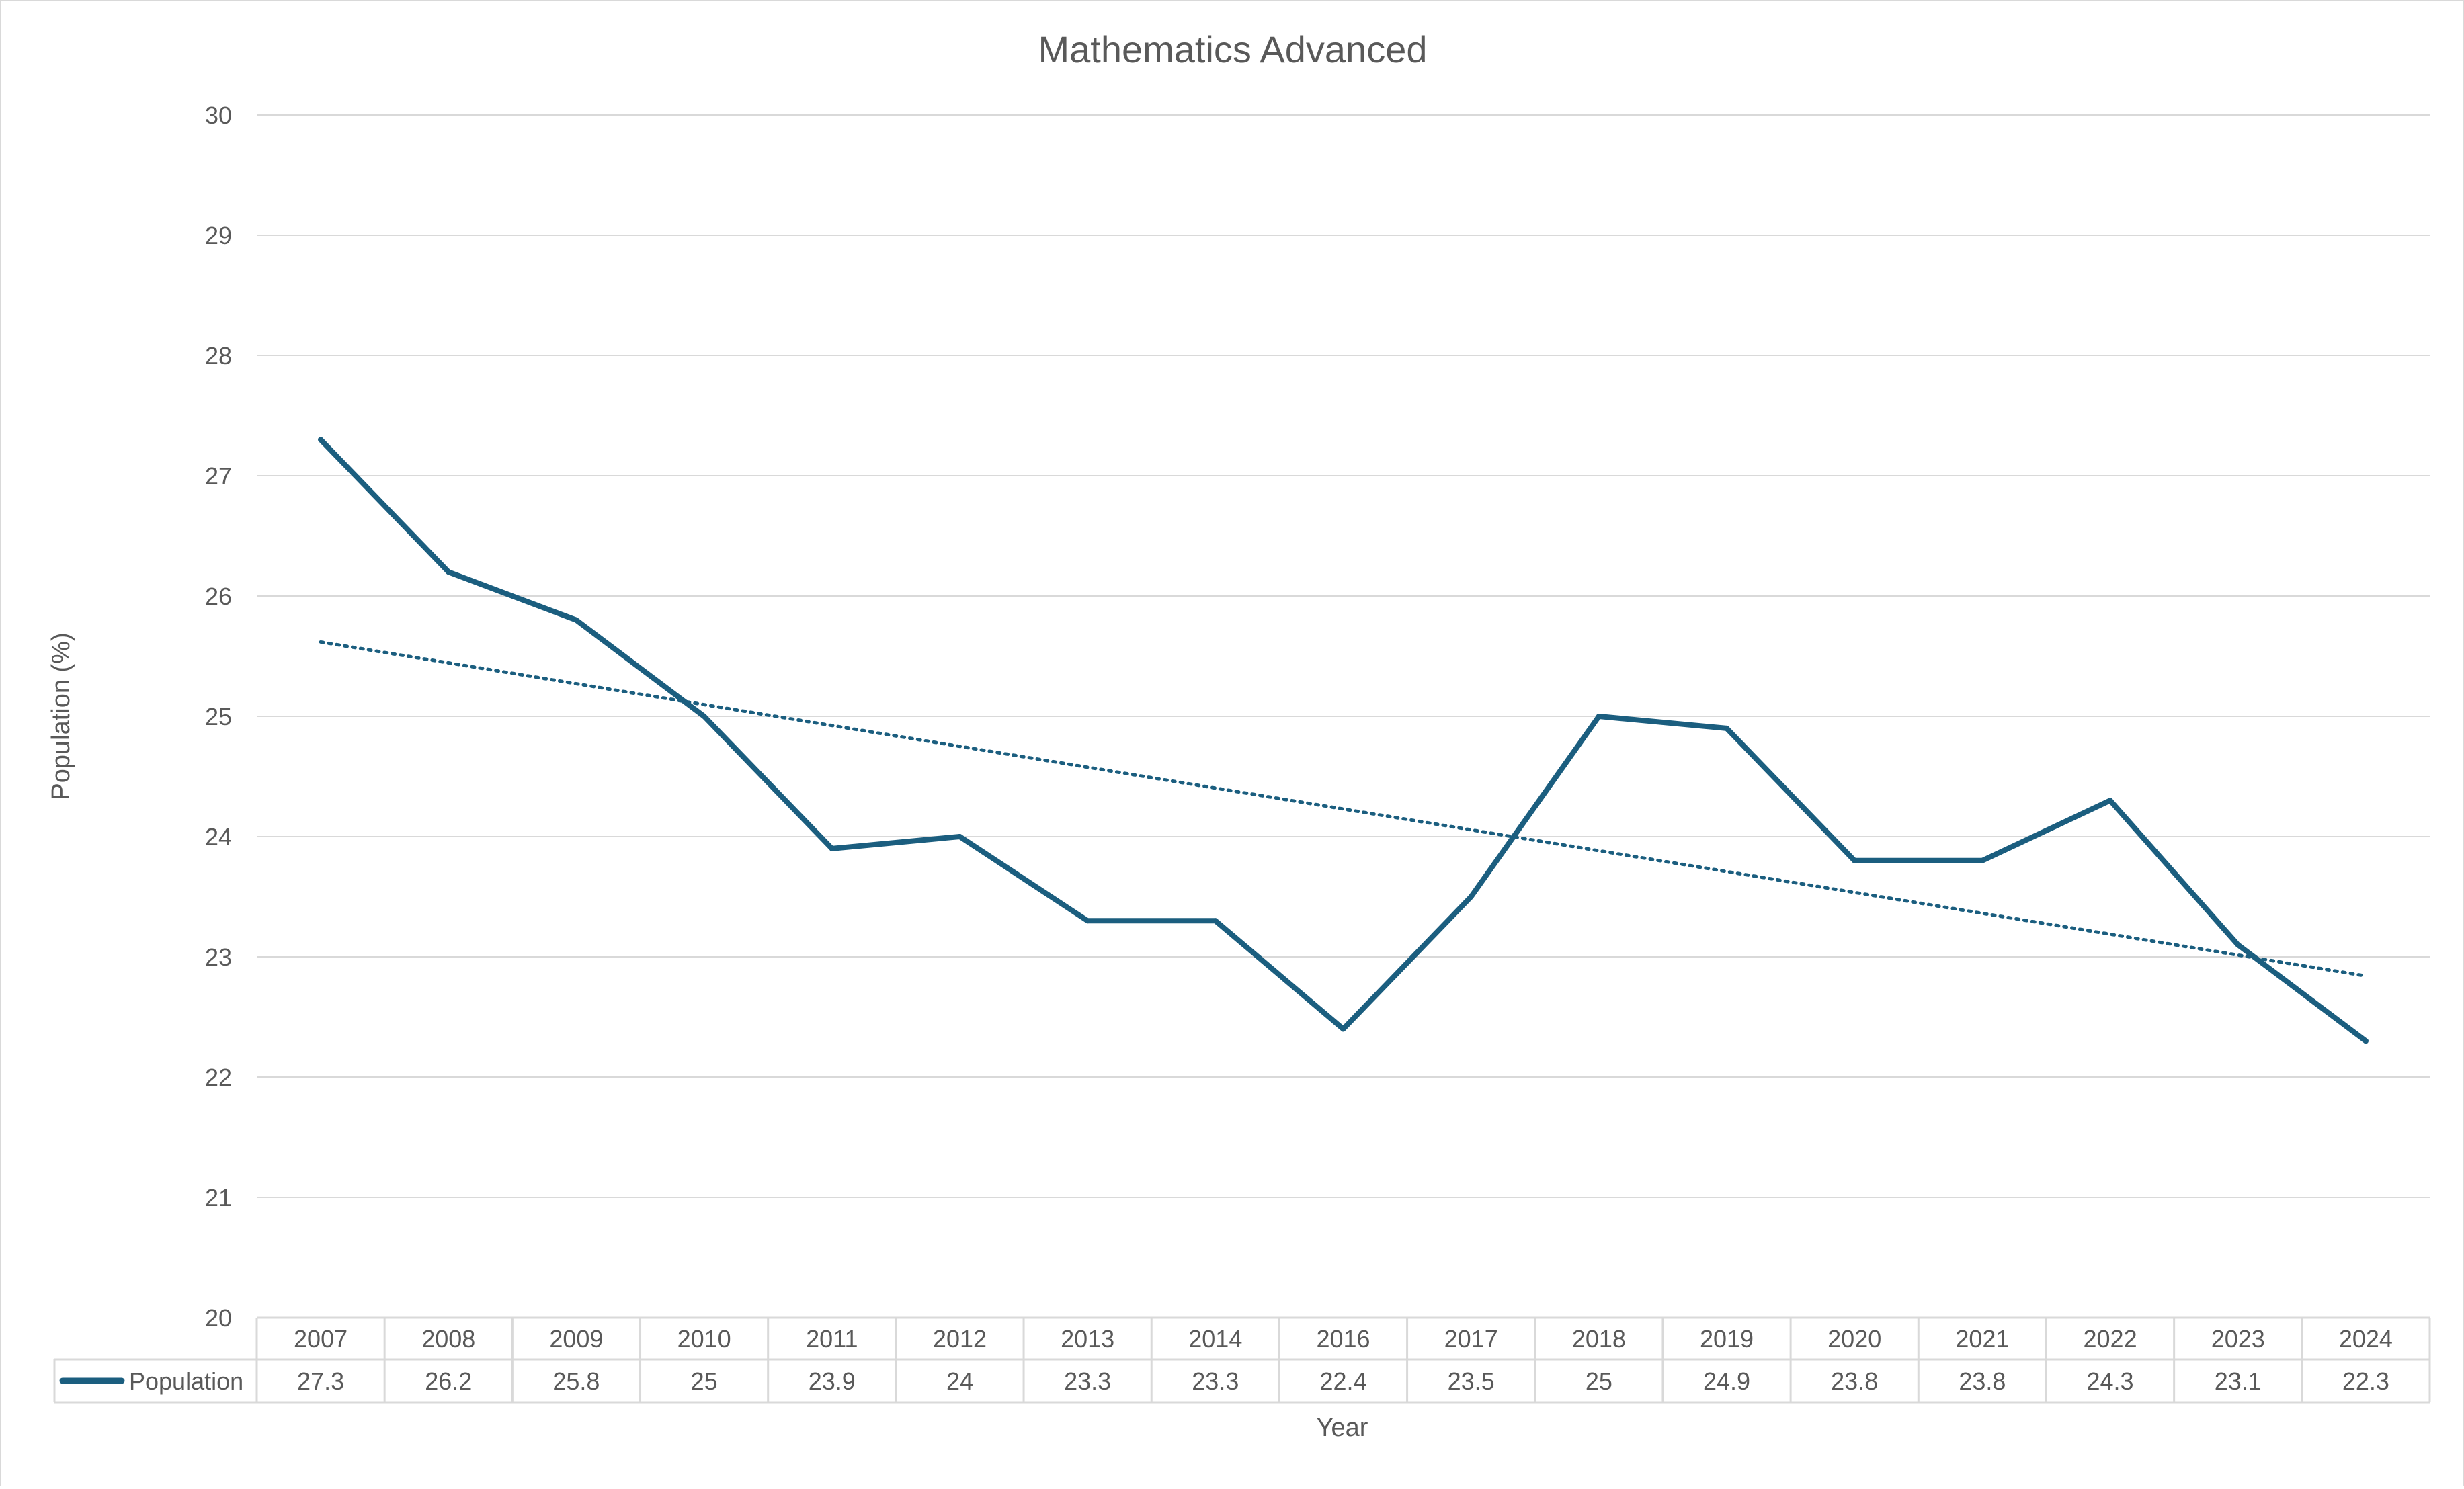  Describe the element at coordinates (219, 1318) in the screenshot. I see `y-tick-label: 20` at that location.